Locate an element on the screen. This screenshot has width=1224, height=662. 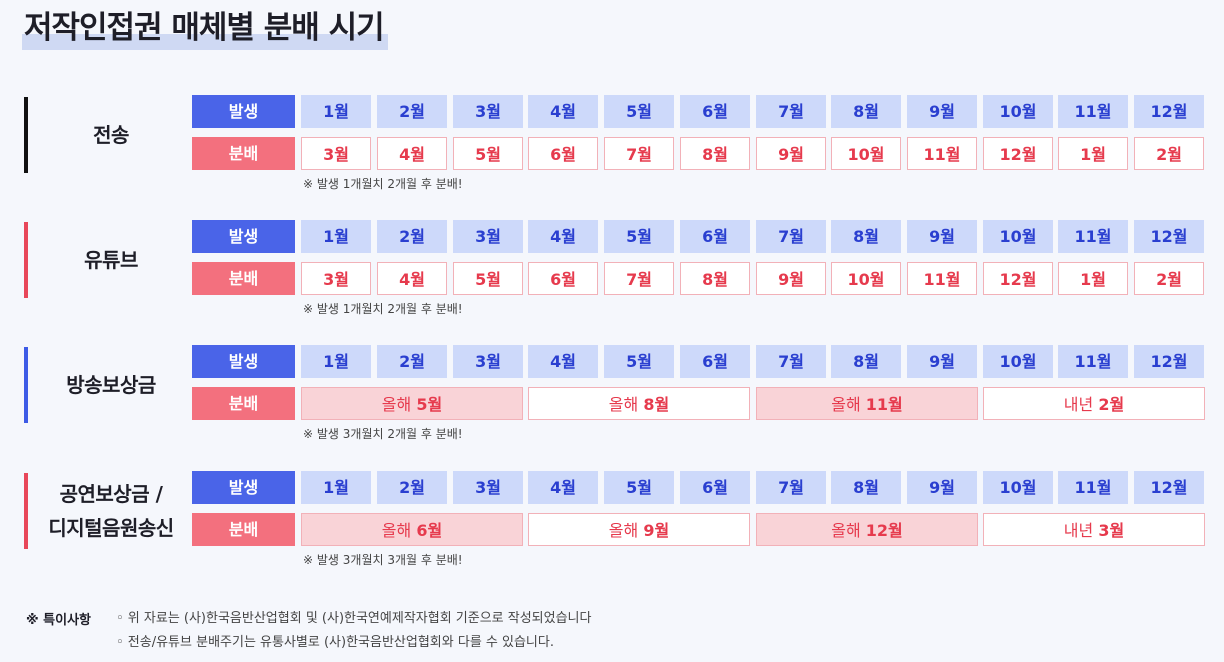
occurrence-month-cell: 12월 is located at coordinates (1169, 361).